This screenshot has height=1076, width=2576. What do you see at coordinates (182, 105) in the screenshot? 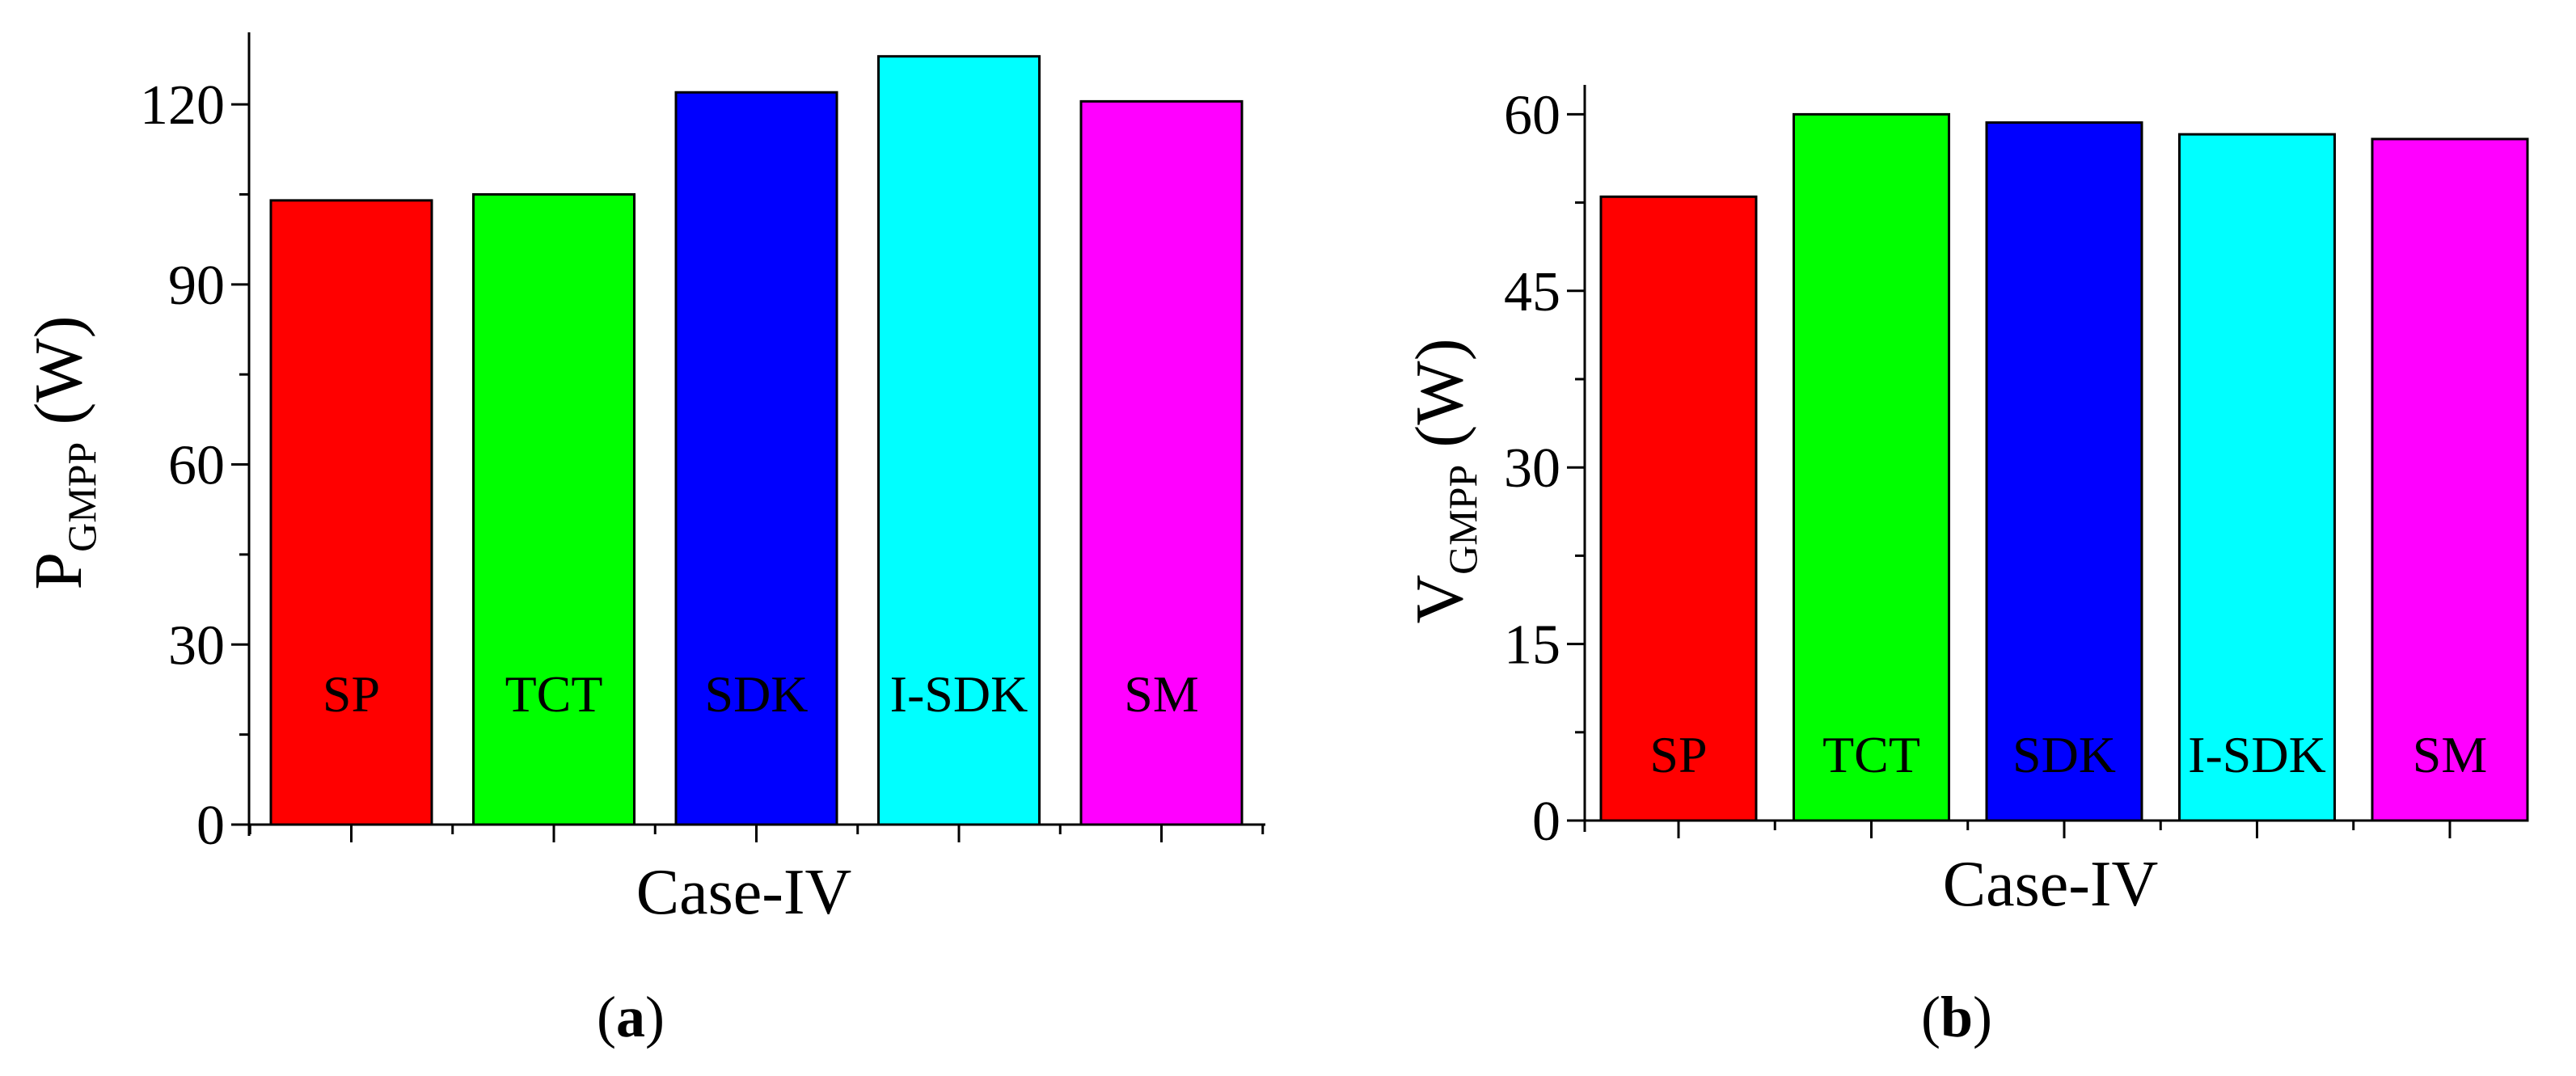
I see `y-tick-label: 120` at bounding box center [182, 105].